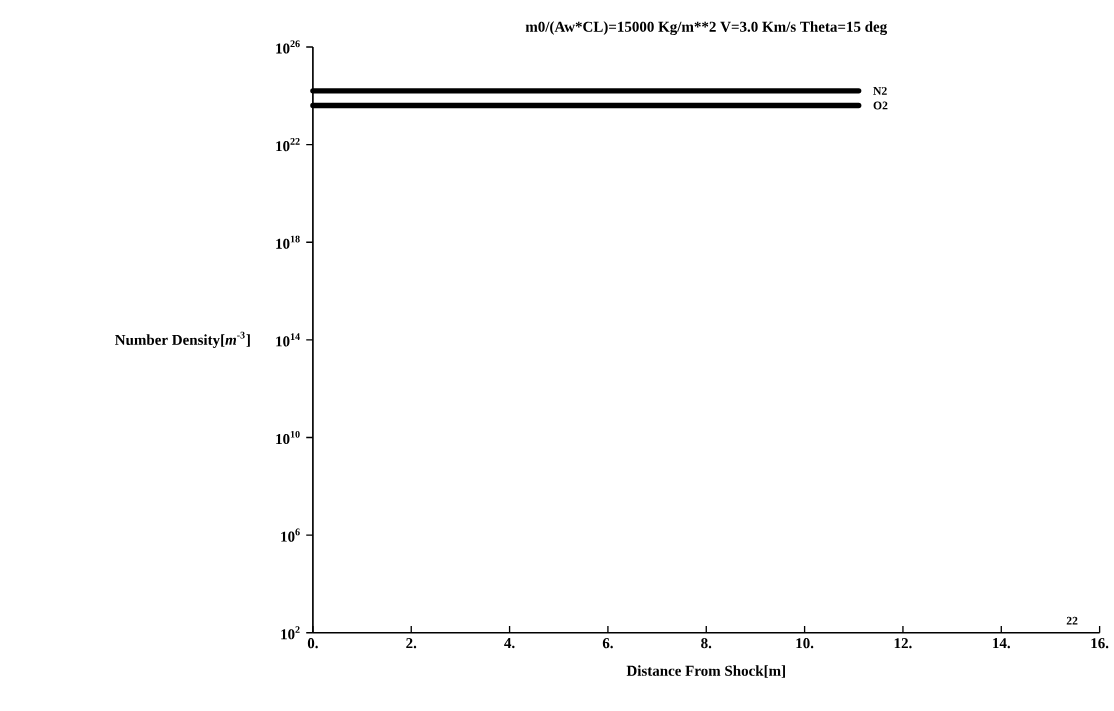 This screenshot has width=1114, height=711. I want to click on x-tick-label: 10., so click(805, 643).